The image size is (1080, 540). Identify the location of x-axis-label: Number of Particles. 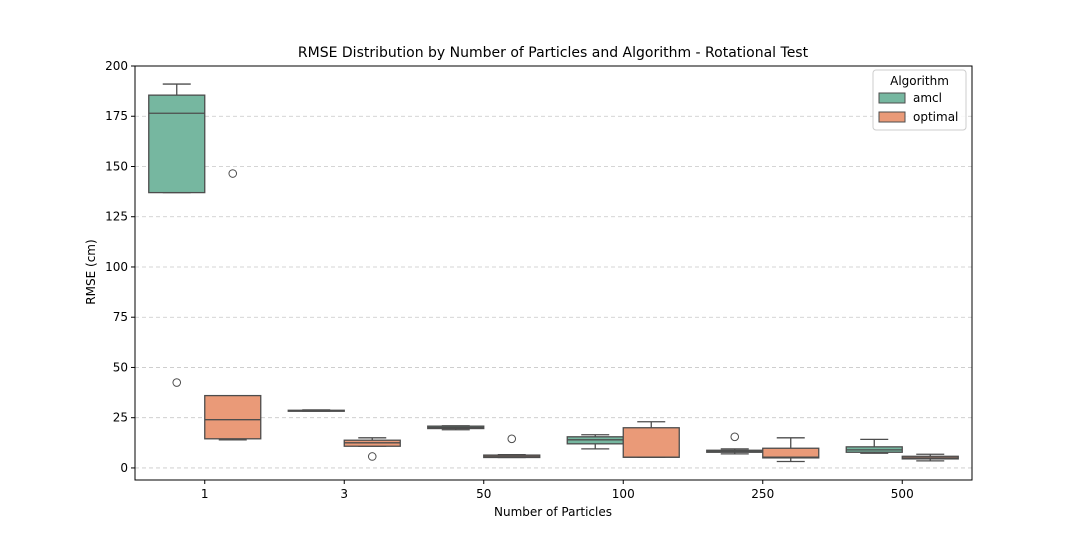
(553, 512).